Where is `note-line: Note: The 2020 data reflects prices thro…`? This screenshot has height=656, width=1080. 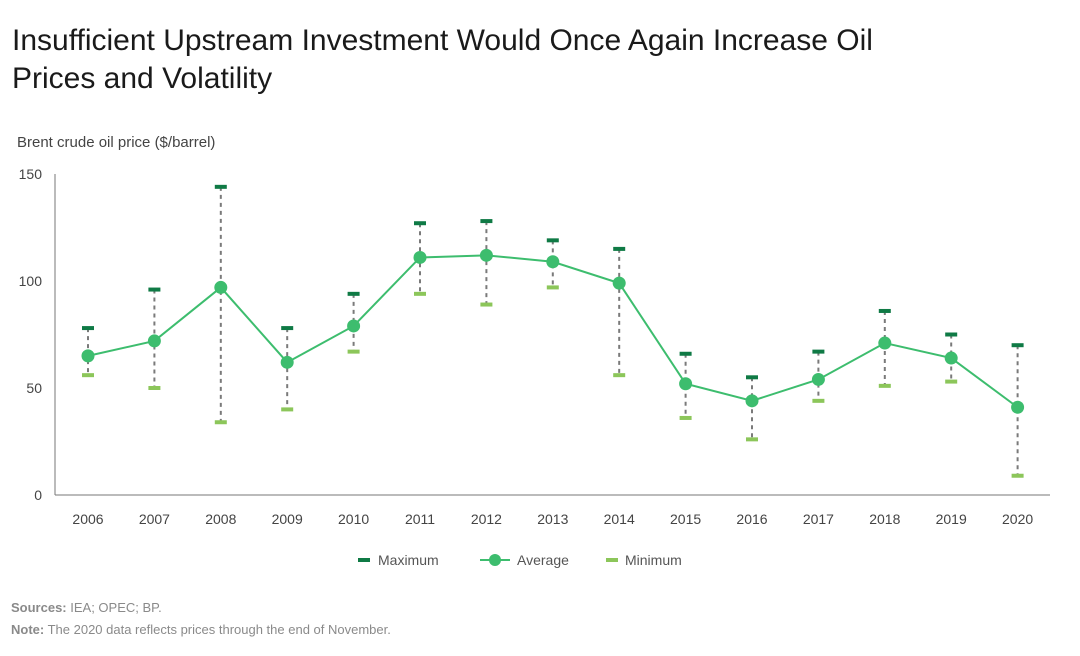
note-line: Note: The 2020 data reflects prices thro… is located at coordinates (201, 630).